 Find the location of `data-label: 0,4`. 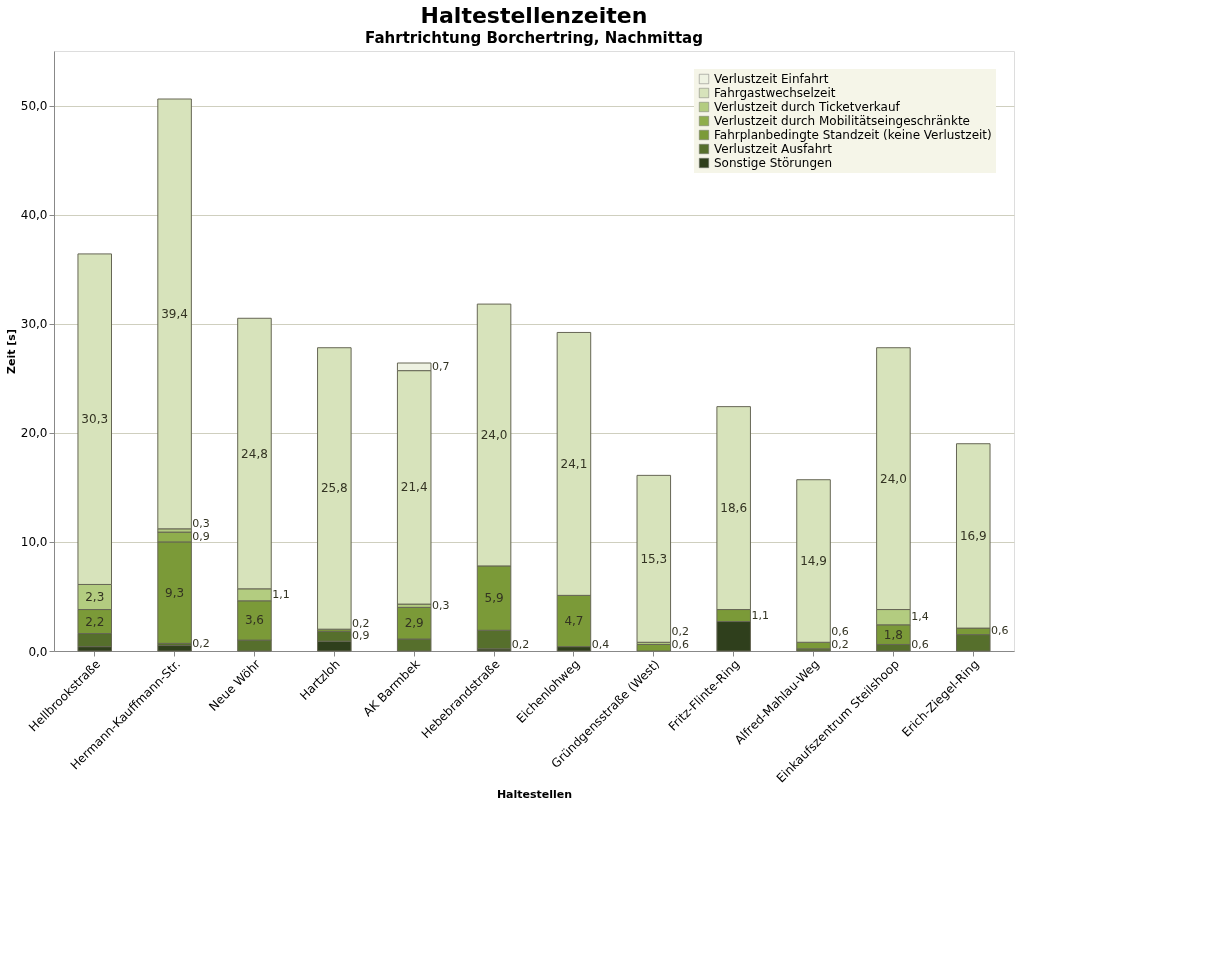

data-label: 0,4 is located at coordinates (600, 644).